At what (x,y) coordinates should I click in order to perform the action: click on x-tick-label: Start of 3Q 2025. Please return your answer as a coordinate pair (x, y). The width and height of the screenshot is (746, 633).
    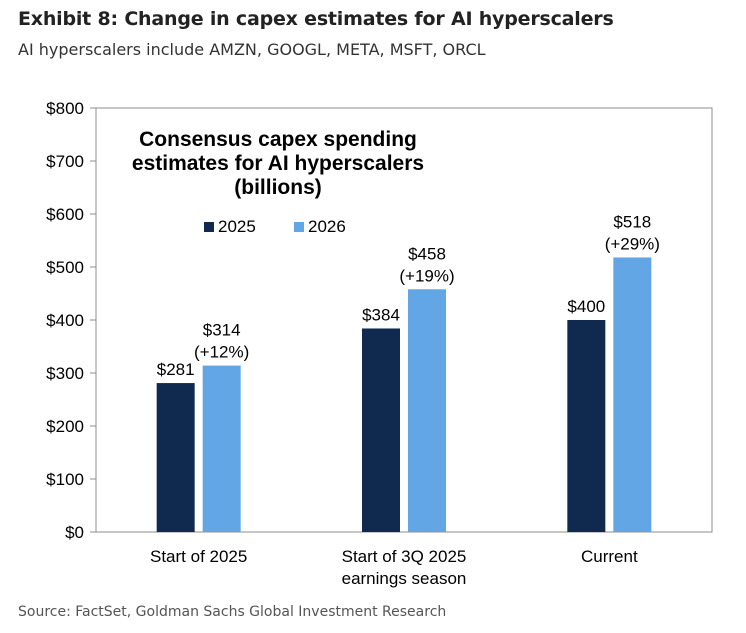
    Looking at the image, I should click on (404, 556).